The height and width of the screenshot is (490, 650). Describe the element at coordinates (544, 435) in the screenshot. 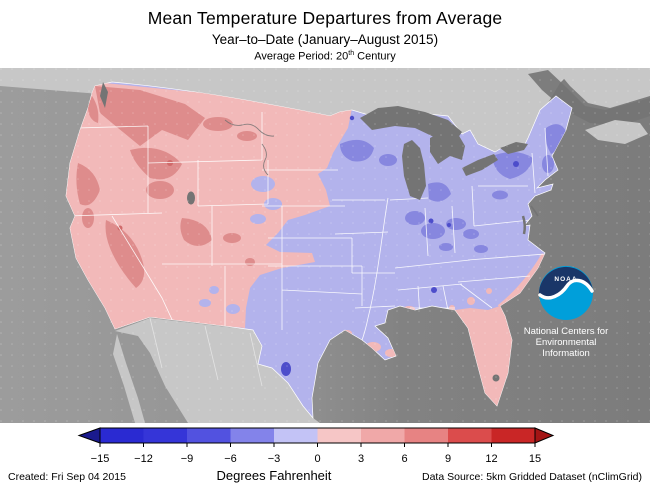

I see `colorbar-right-arrow` at that location.